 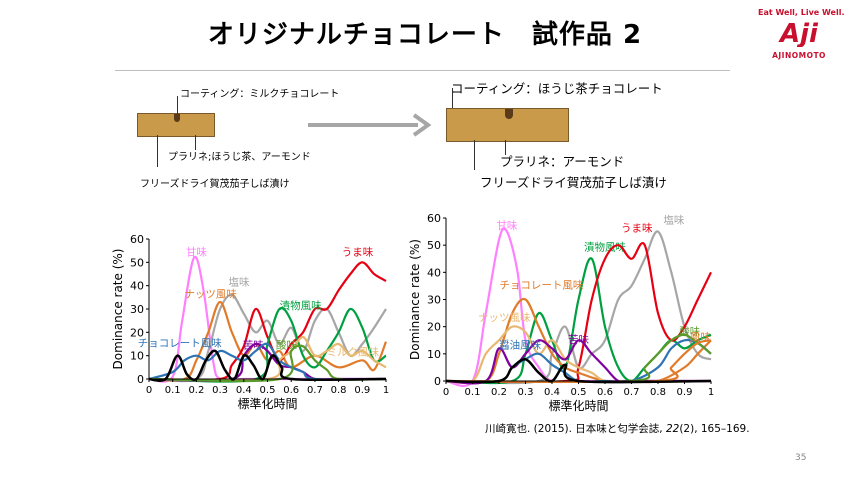 What do you see at coordinates (195, 142) in the screenshot?
I see `praline-leader-line` at bounding box center [195, 142].